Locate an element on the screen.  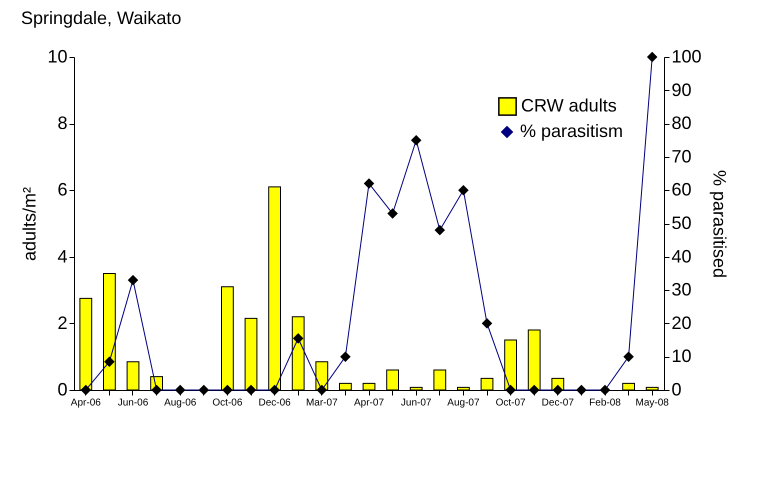
y2-tick-label: 30 is located at coordinates (682, 290).